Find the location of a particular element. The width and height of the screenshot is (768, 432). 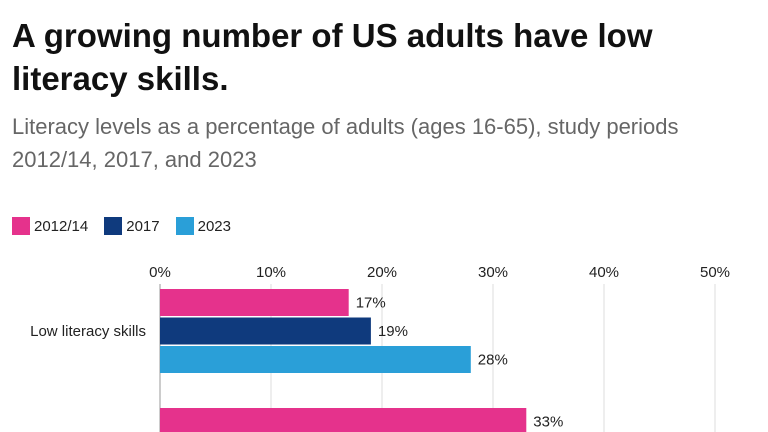

data-label: 17% is located at coordinates (371, 303).